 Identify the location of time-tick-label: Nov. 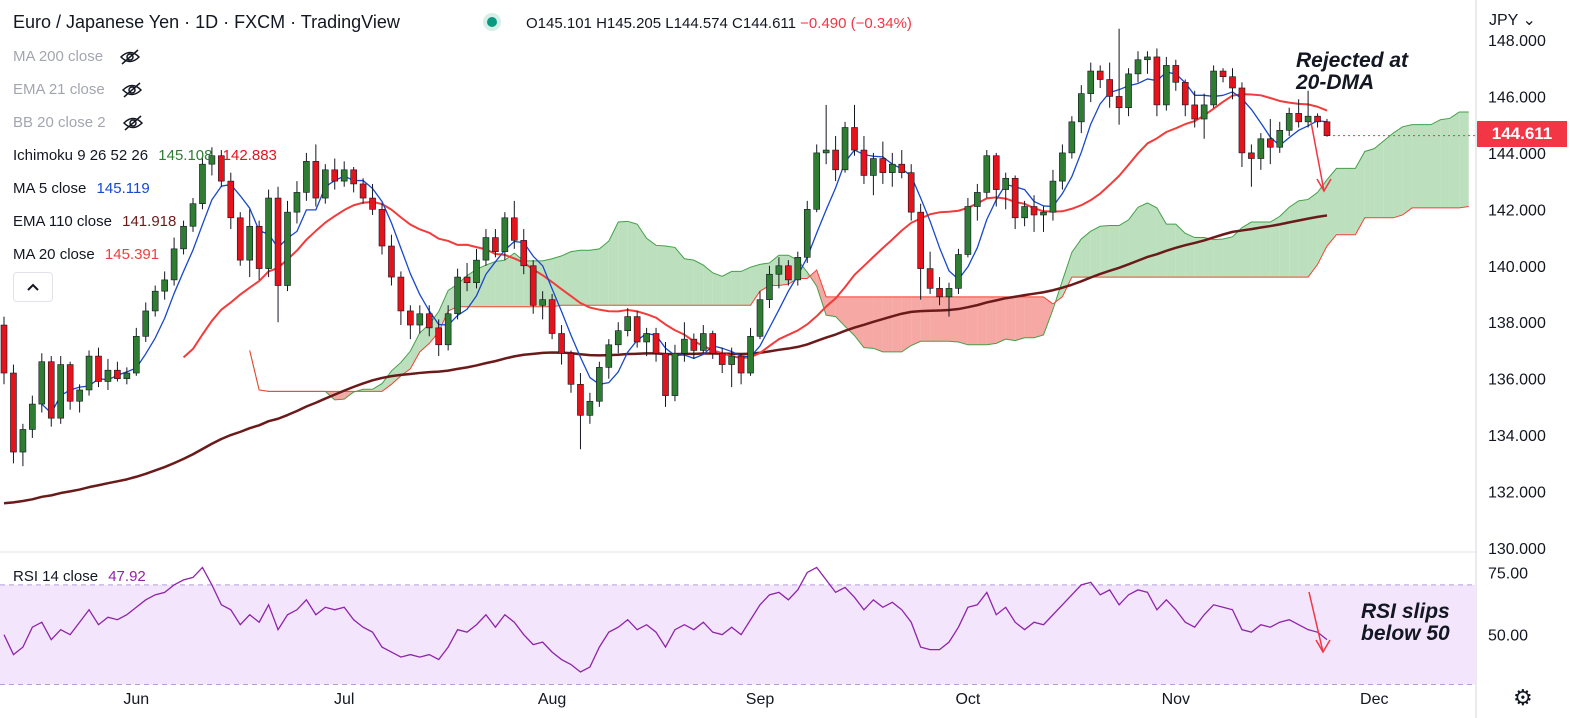
(1176, 699).